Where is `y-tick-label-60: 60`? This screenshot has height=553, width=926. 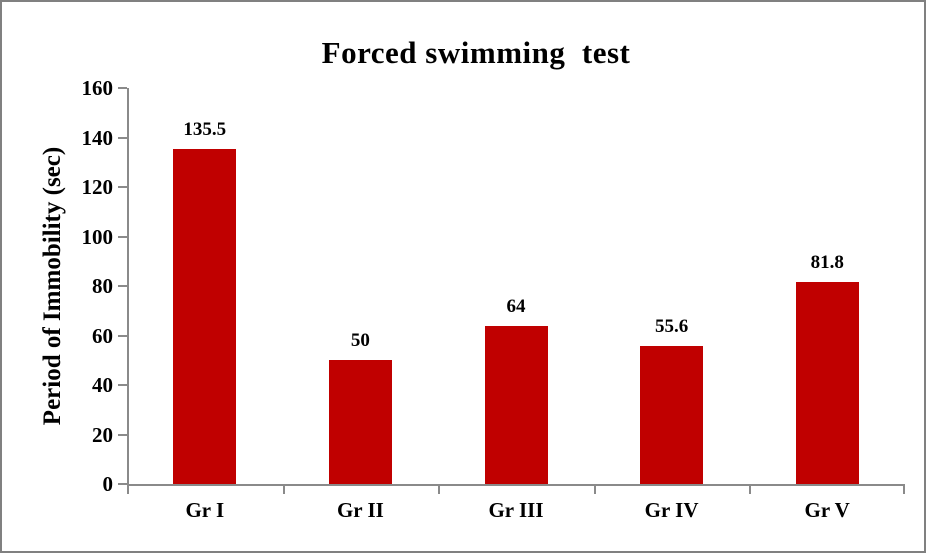 y-tick-label-60: 60 is located at coordinates (102, 335).